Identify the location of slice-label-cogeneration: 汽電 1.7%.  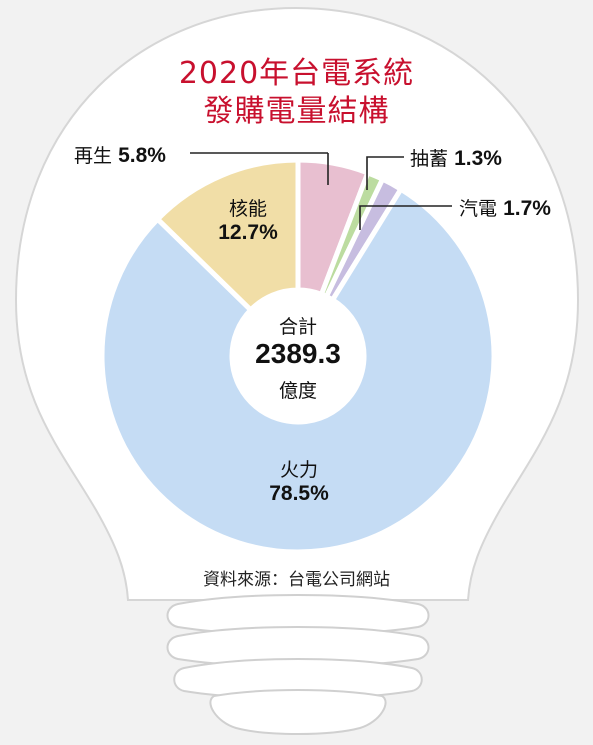
(505, 207).